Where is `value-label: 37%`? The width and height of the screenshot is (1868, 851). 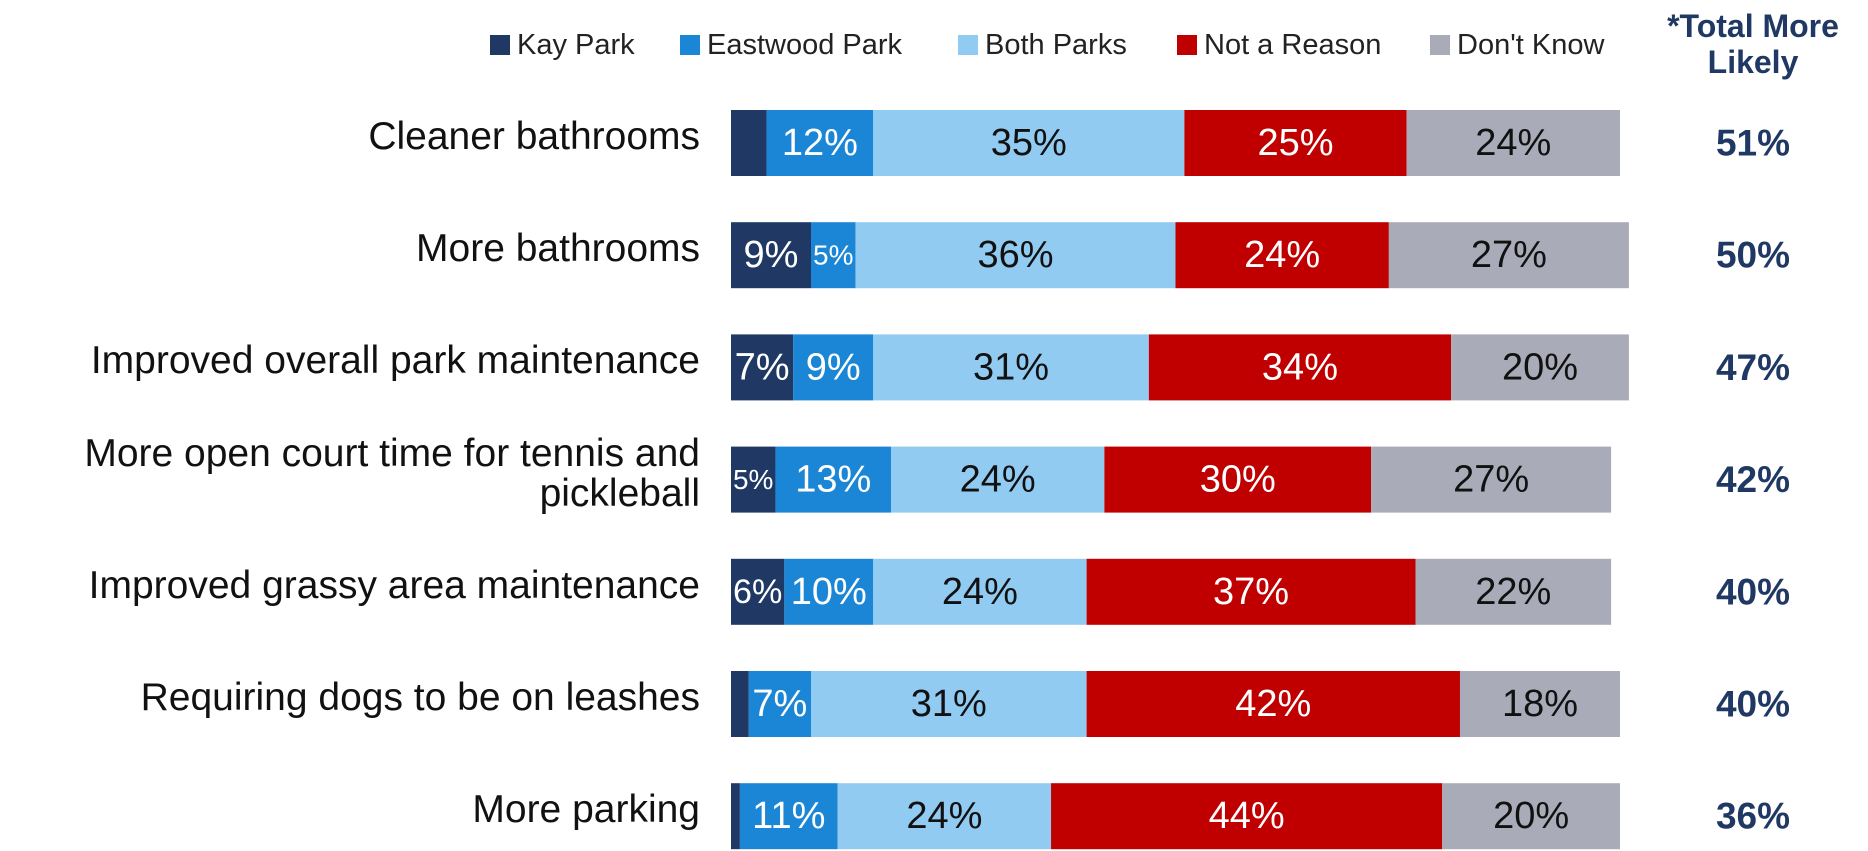
value-label: 37% is located at coordinates (1251, 592).